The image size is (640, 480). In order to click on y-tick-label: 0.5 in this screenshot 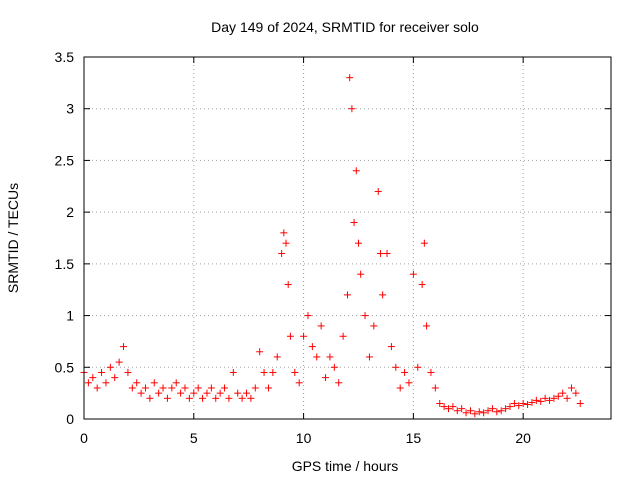, I will do `click(65, 367)`.